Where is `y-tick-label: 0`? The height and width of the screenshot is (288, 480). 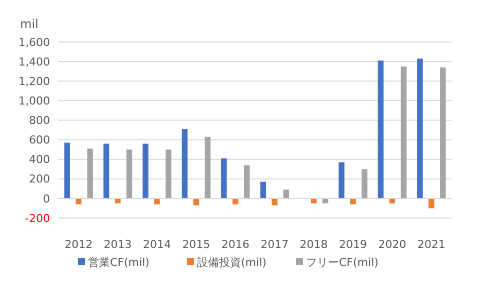
y-tick-label: 0 is located at coordinates (46, 199).